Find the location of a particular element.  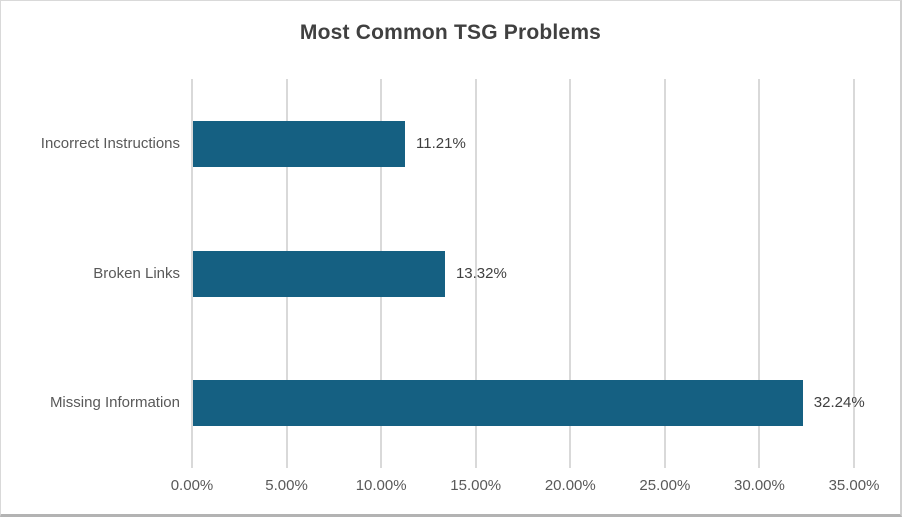

category-label-missing-information: Missing Information is located at coordinates (114, 403).